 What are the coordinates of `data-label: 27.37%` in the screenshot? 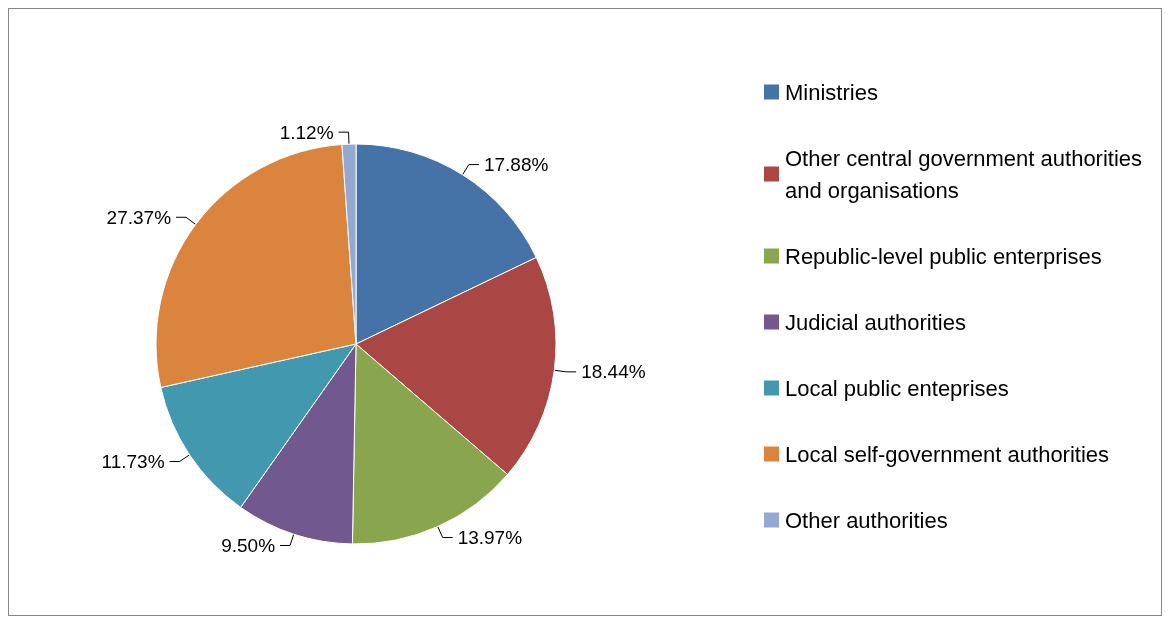 It's located at (139, 217).